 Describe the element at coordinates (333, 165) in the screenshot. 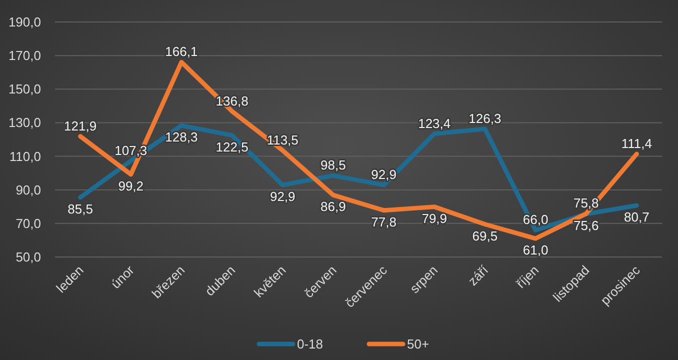

I see `data-label: 98,5` at that location.